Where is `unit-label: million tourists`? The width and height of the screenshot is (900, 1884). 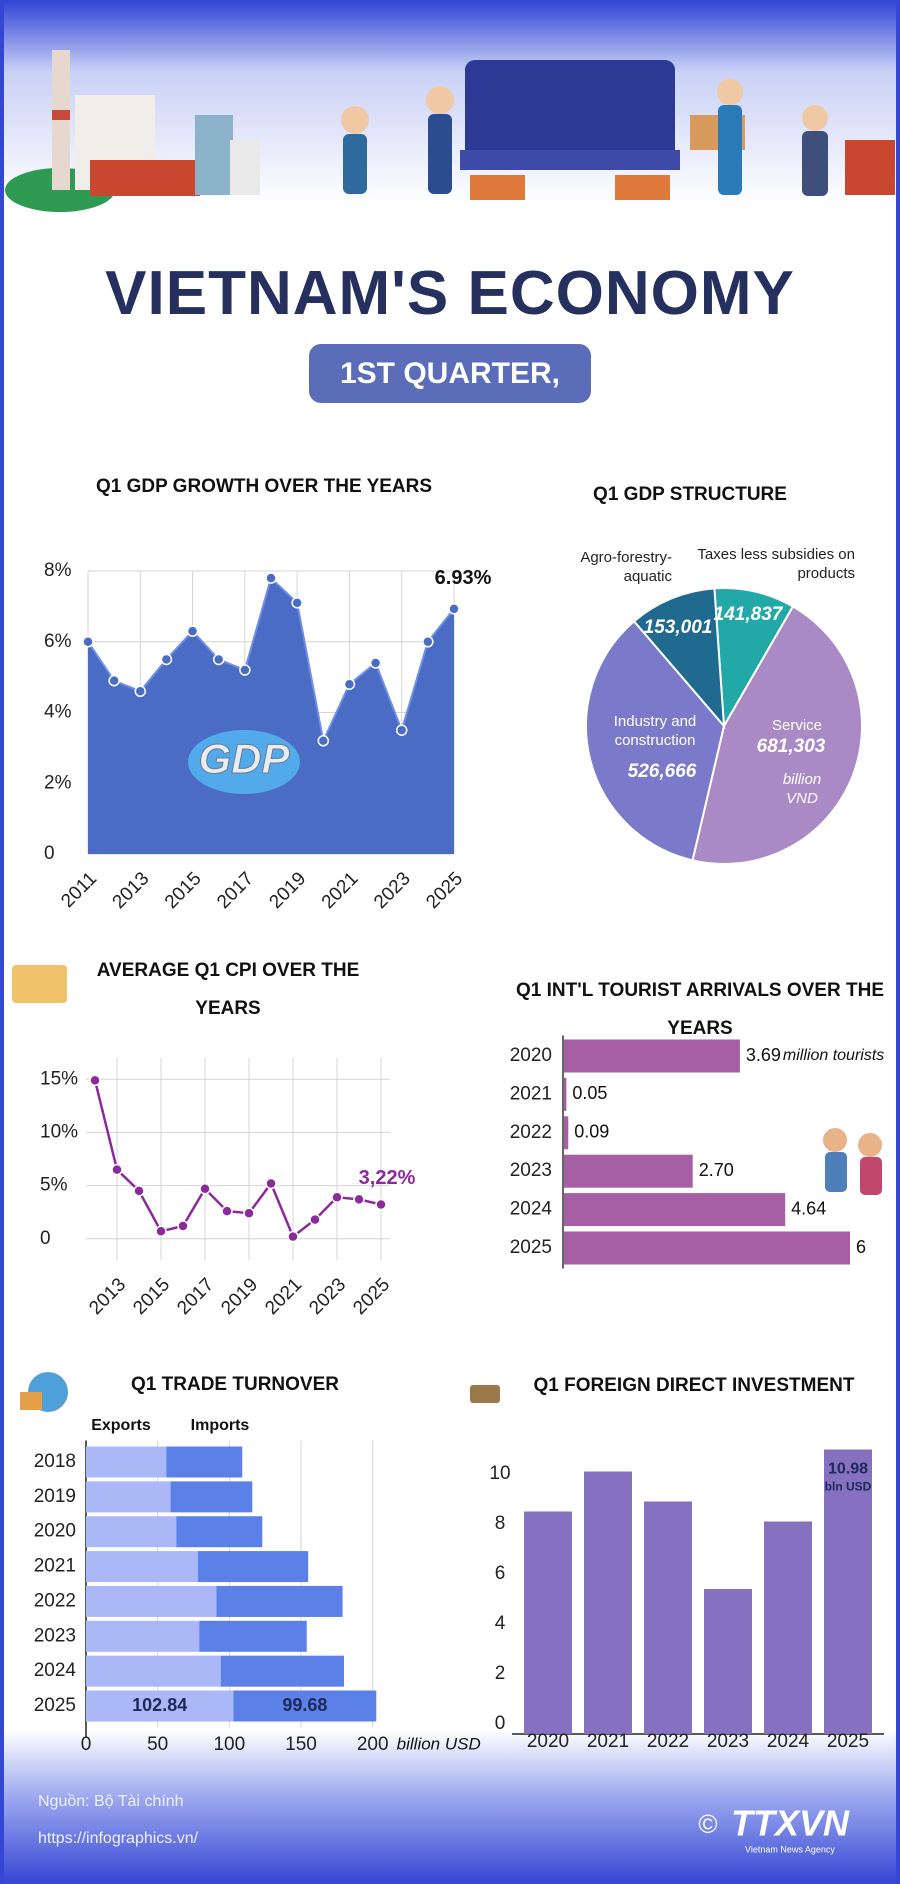 unit-label: million tourists is located at coordinates (833, 1055).